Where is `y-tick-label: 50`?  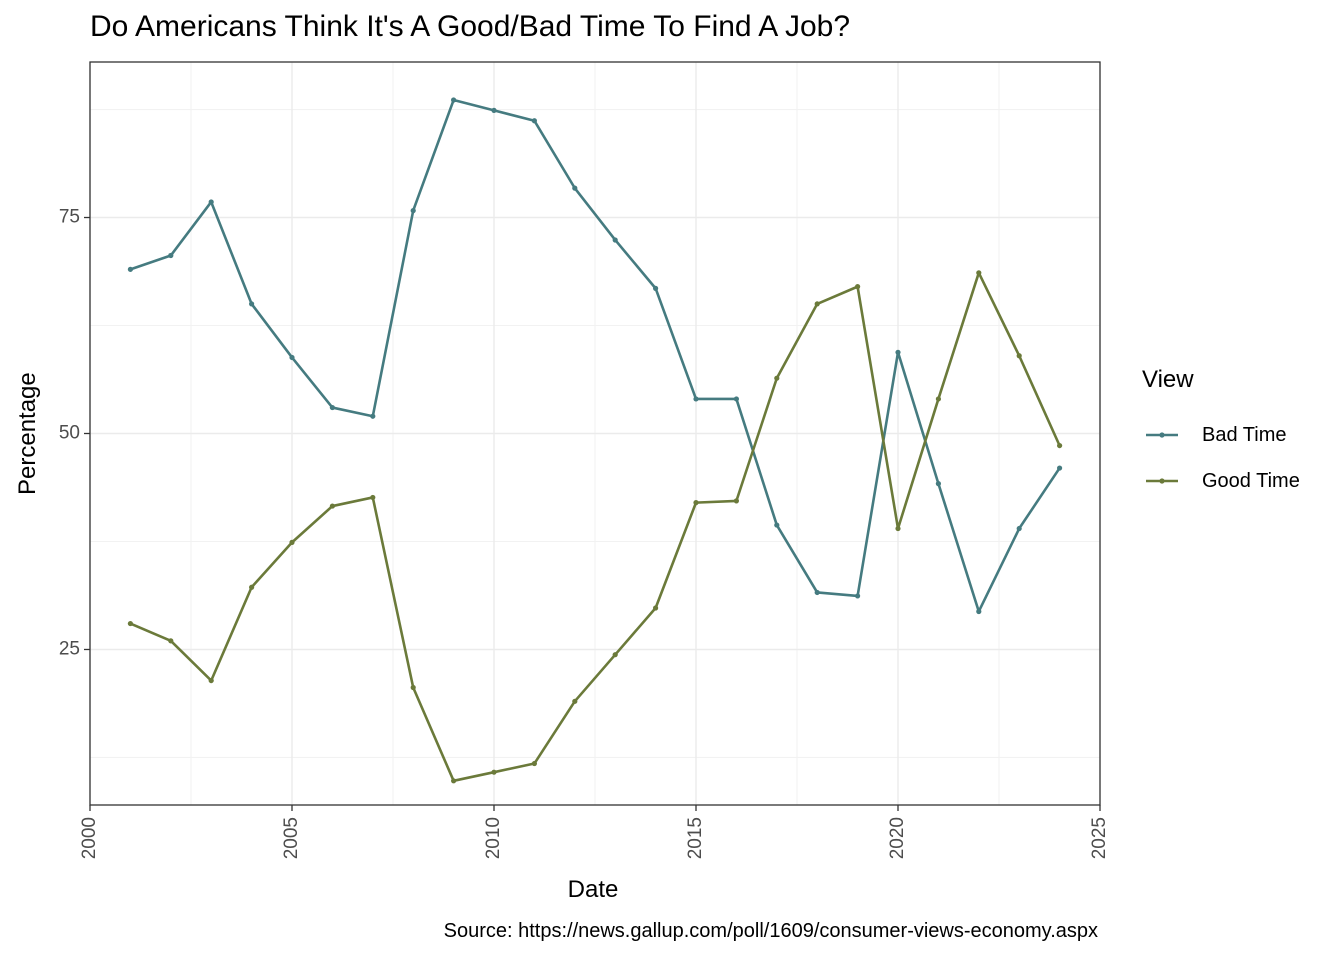 y-tick-label: 50 is located at coordinates (69, 433).